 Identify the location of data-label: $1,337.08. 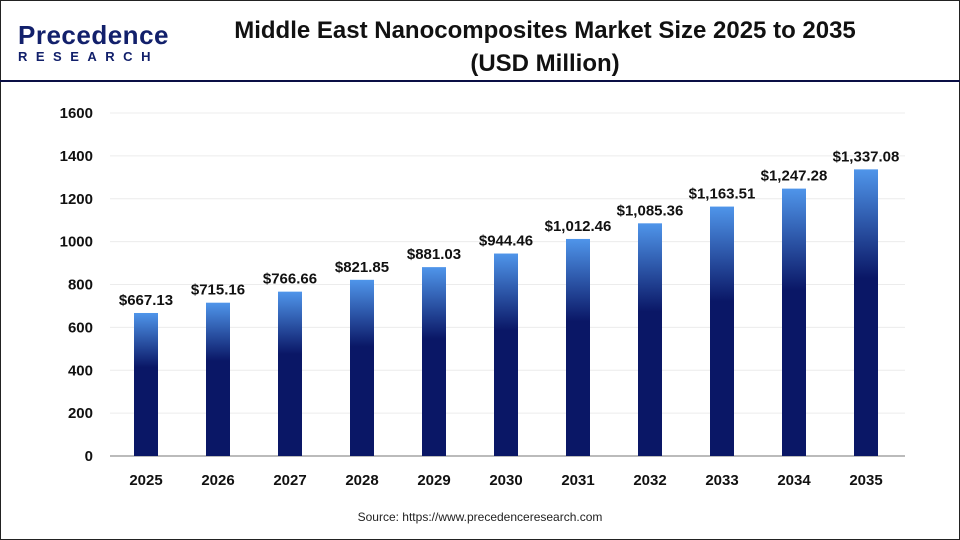
(866, 156).